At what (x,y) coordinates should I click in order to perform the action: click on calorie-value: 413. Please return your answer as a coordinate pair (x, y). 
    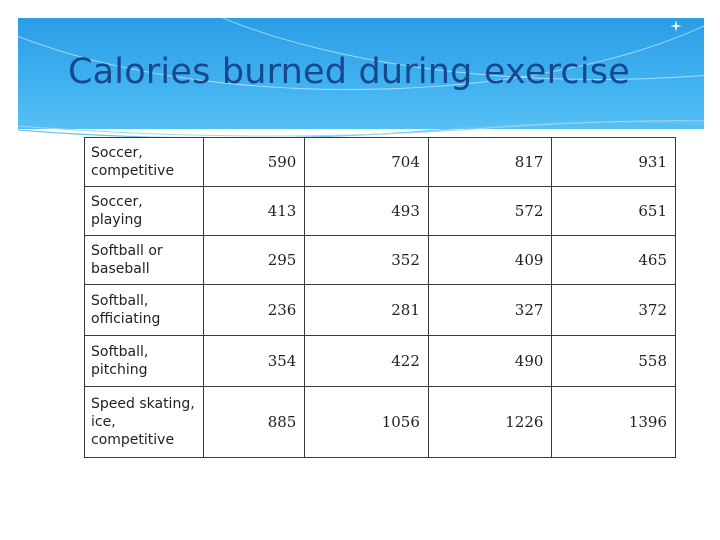
    Looking at the image, I should click on (254, 211).